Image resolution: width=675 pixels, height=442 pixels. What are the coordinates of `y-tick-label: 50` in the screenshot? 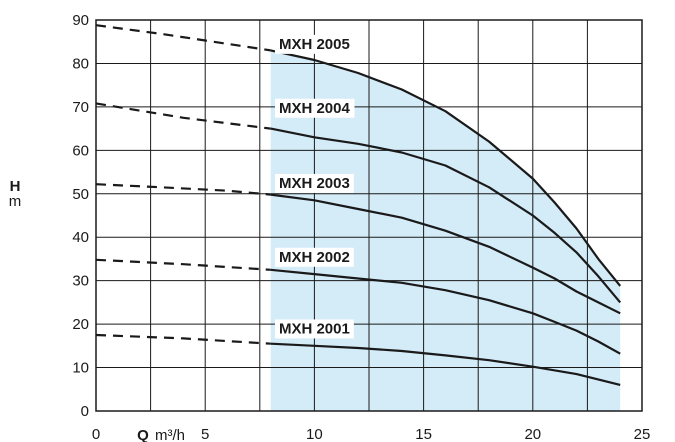 It's located at (80, 194).